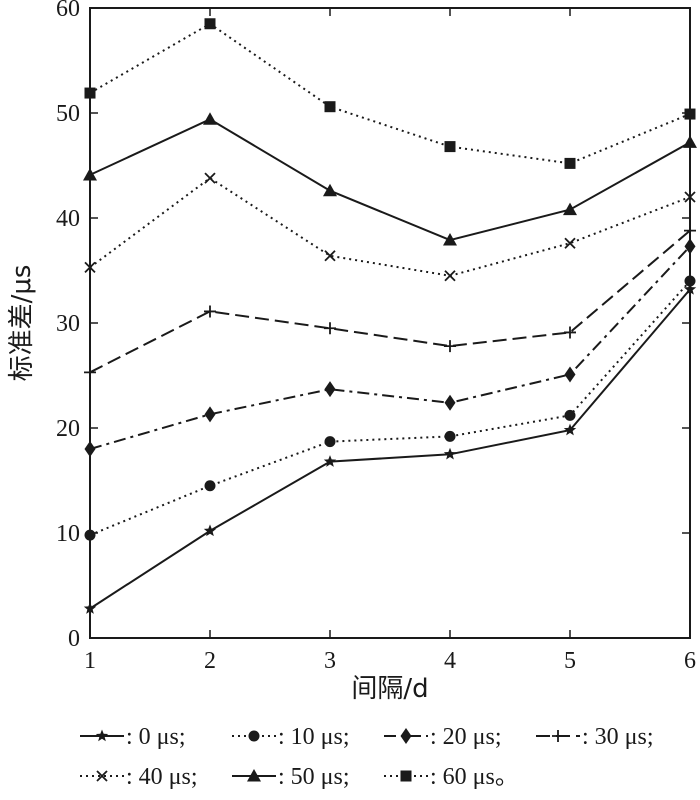 The height and width of the screenshot is (800, 700). I want to click on y-tick-label: 50, so click(68, 114).